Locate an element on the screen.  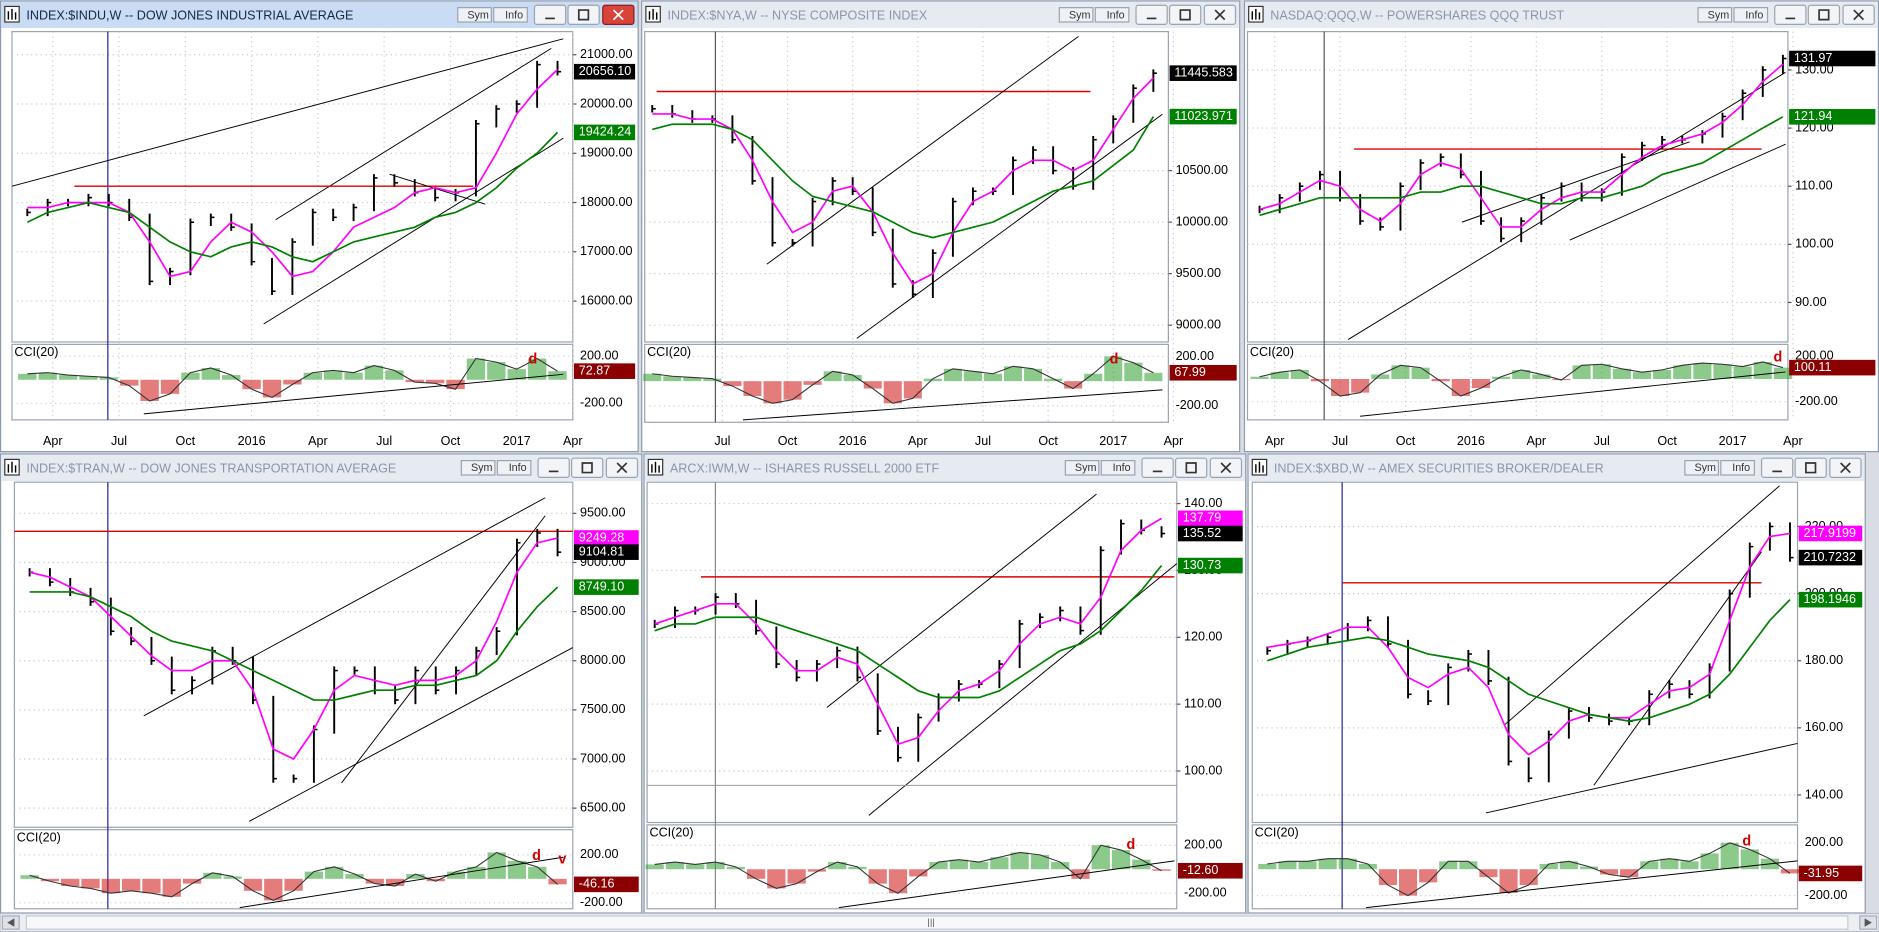
price-tag-label: 11445.583 is located at coordinates (1203, 72).